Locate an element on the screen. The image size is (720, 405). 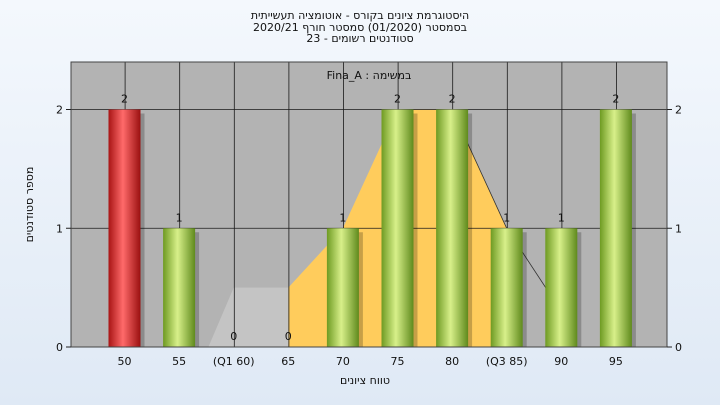
y-axis-title: מספר סטודנטים is located at coordinates (29, 205).